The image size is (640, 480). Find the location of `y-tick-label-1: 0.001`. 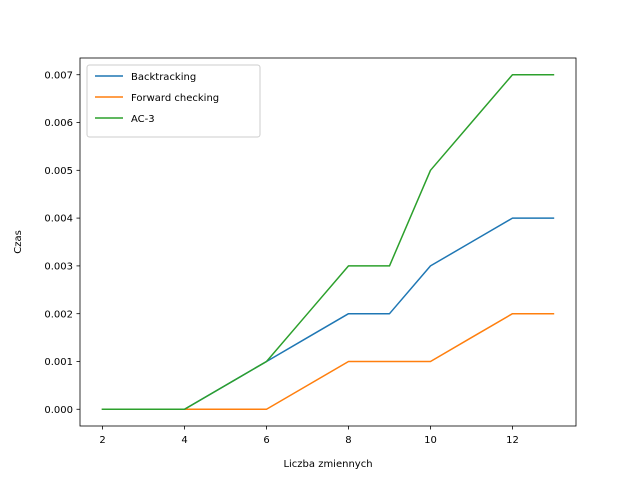

y-tick-label-1: 0.001 is located at coordinates (58, 362).